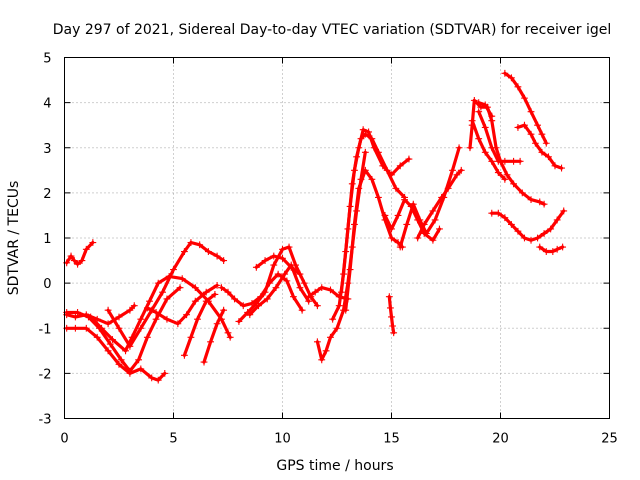 This screenshot has height=480, width=640. I want to click on x-tick-label: 20, so click(500, 439).